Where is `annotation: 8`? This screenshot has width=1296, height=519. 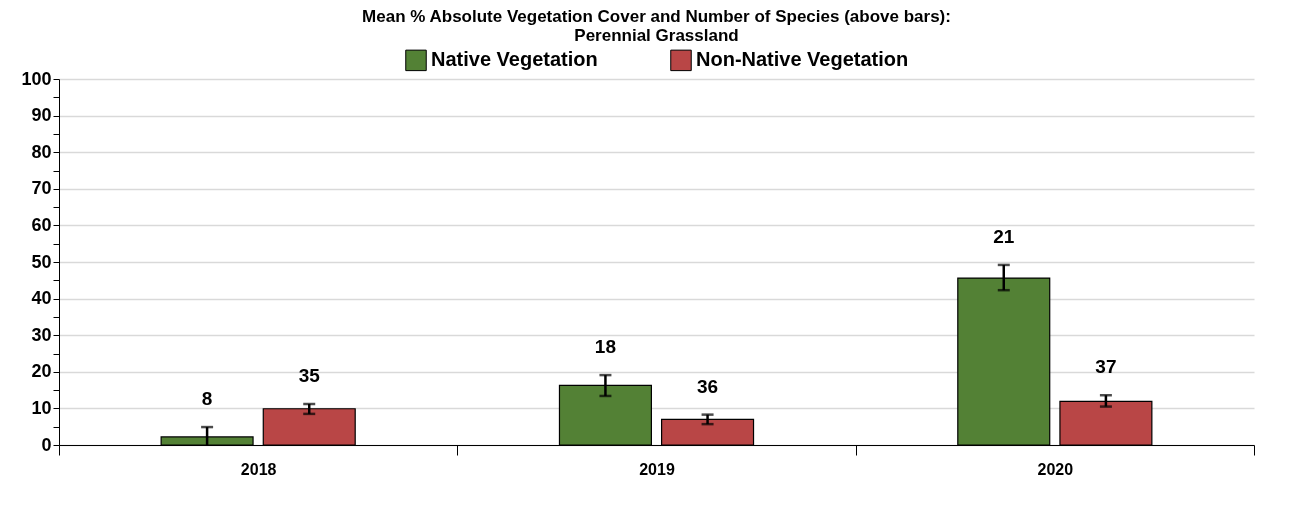
annotation: 8 is located at coordinates (207, 399).